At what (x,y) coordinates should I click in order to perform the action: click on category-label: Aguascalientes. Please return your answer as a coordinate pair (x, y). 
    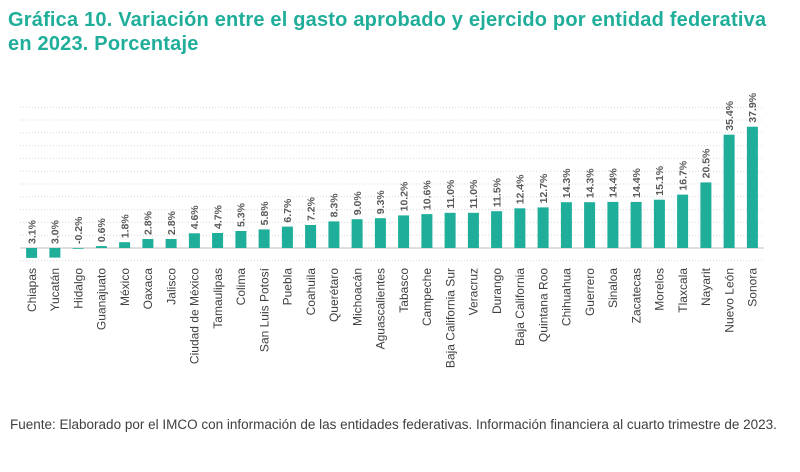
    Looking at the image, I should click on (381, 308).